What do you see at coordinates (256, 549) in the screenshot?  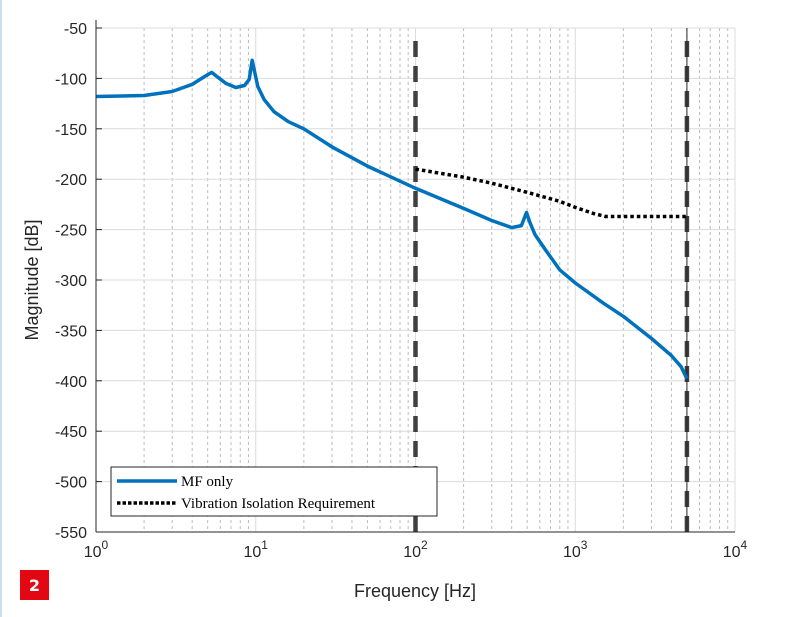 I see `x-tick-label: 10¹` at bounding box center [256, 549].